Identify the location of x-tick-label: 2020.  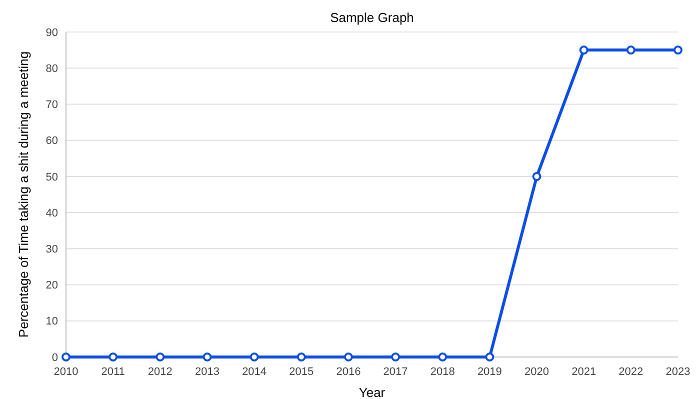
(537, 372).